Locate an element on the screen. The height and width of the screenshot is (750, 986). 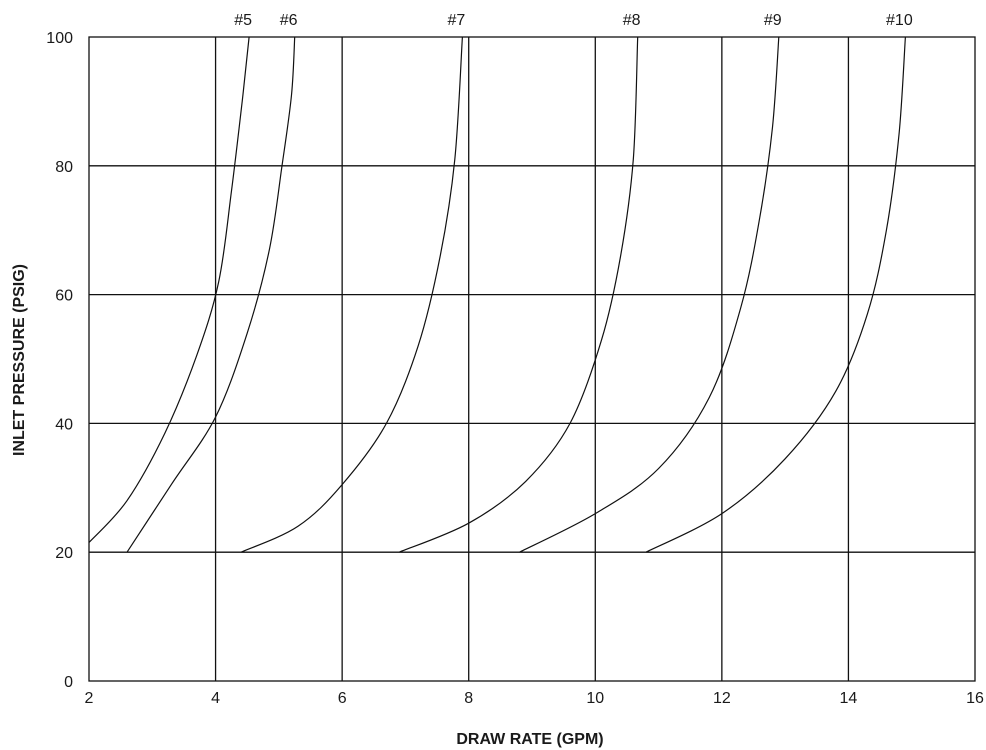
x-tick-label: 4 is located at coordinates (215, 698).